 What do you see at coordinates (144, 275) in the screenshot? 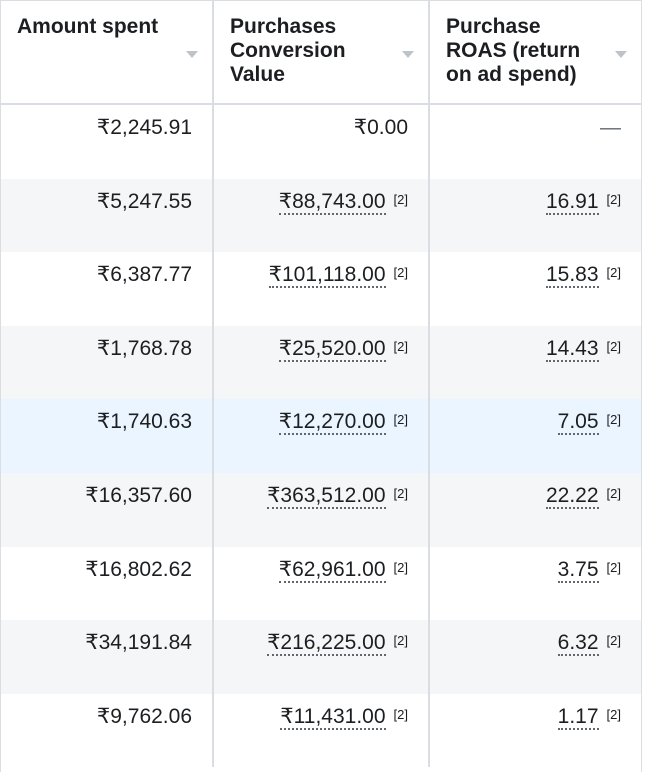
I see `amount-spent-value: ₹6,387.77` at bounding box center [144, 275].